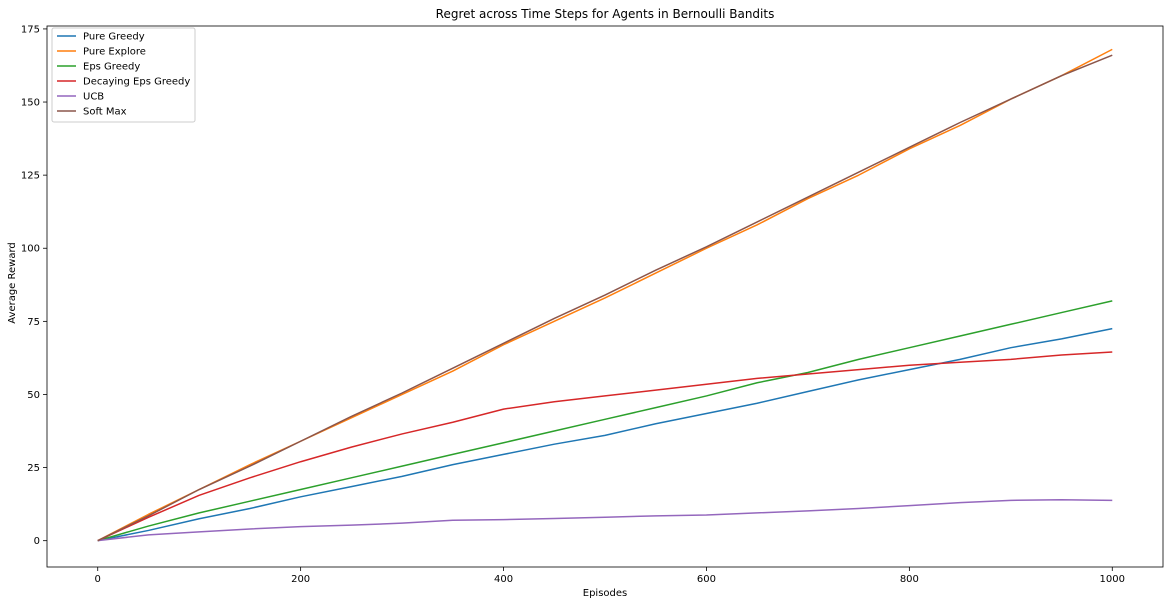 The image size is (1170, 608). Describe the element at coordinates (98, 579) in the screenshot. I see `x-tick-label: 0` at that location.